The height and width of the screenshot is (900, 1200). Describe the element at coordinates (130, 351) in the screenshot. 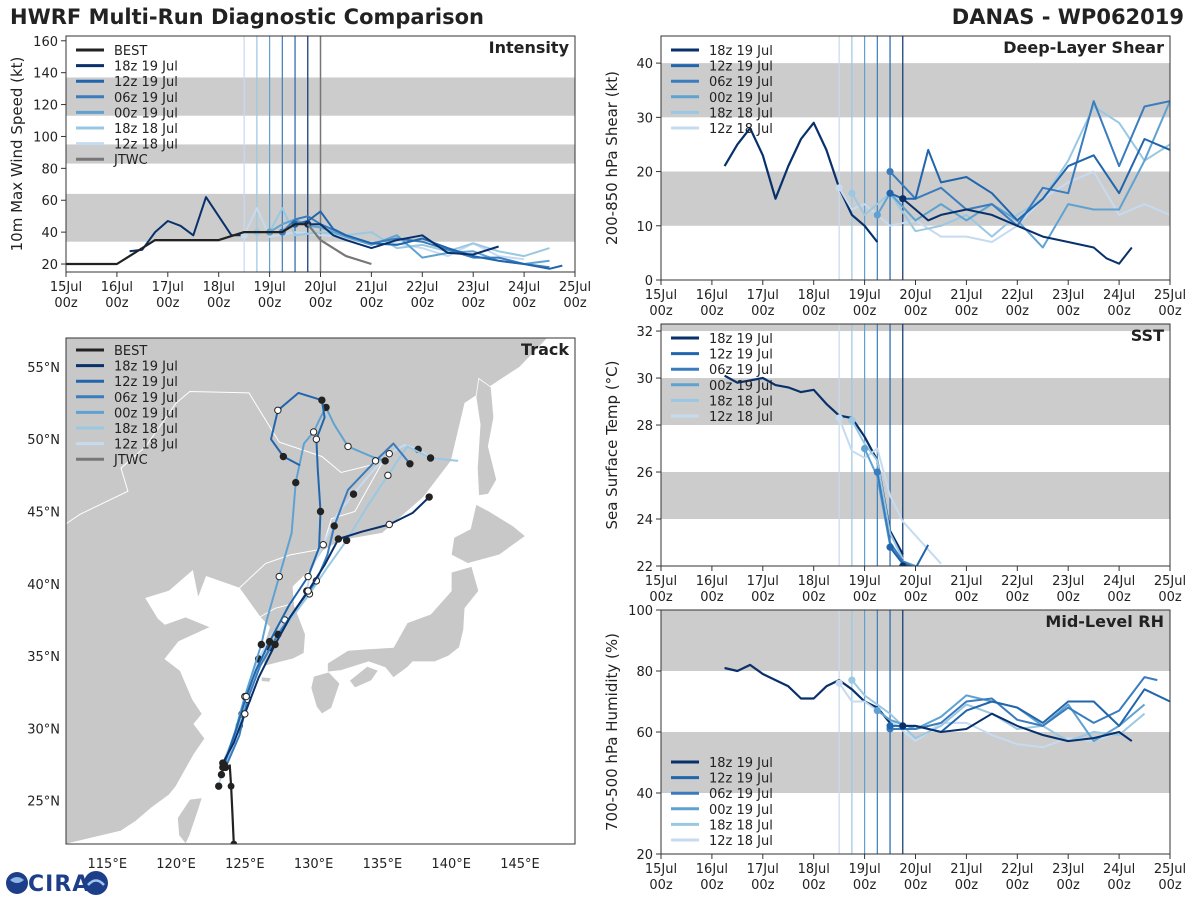

I see `track-legend-label: BEST` at that location.